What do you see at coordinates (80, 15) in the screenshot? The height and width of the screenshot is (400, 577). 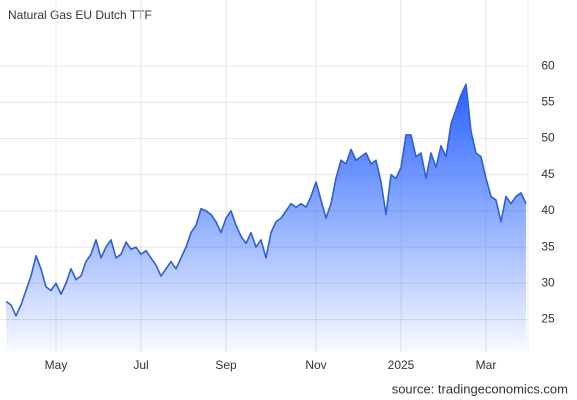 I see `chart-title: Natural Gas EU Dutch TTF` at bounding box center [80, 15].